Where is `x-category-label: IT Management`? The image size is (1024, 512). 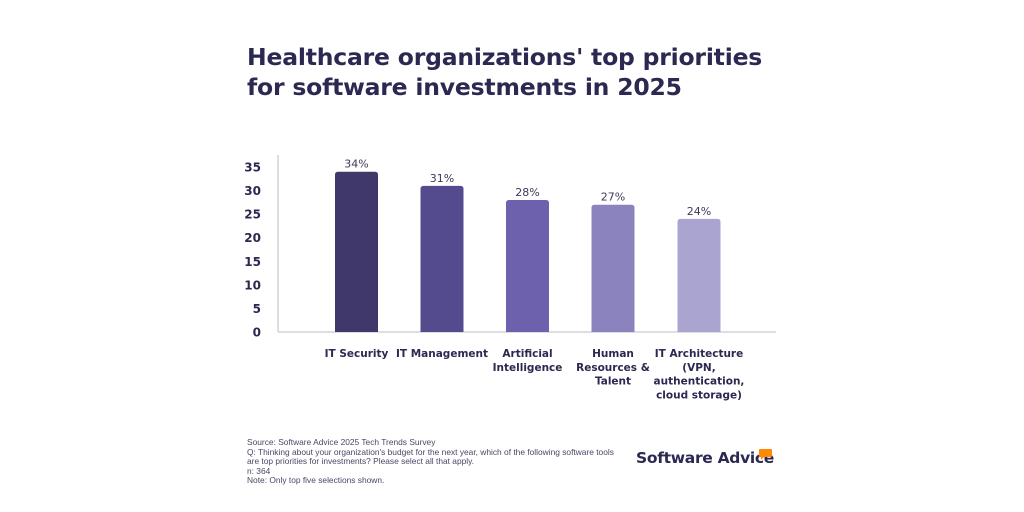 x-category-label: IT Management is located at coordinates (442, 354).